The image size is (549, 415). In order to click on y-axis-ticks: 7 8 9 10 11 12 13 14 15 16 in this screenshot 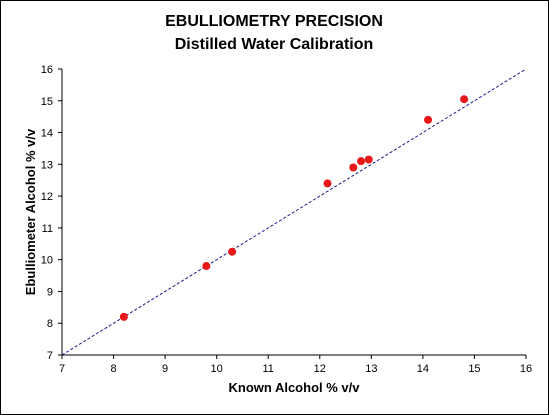, I will do `click(51, 213)`.